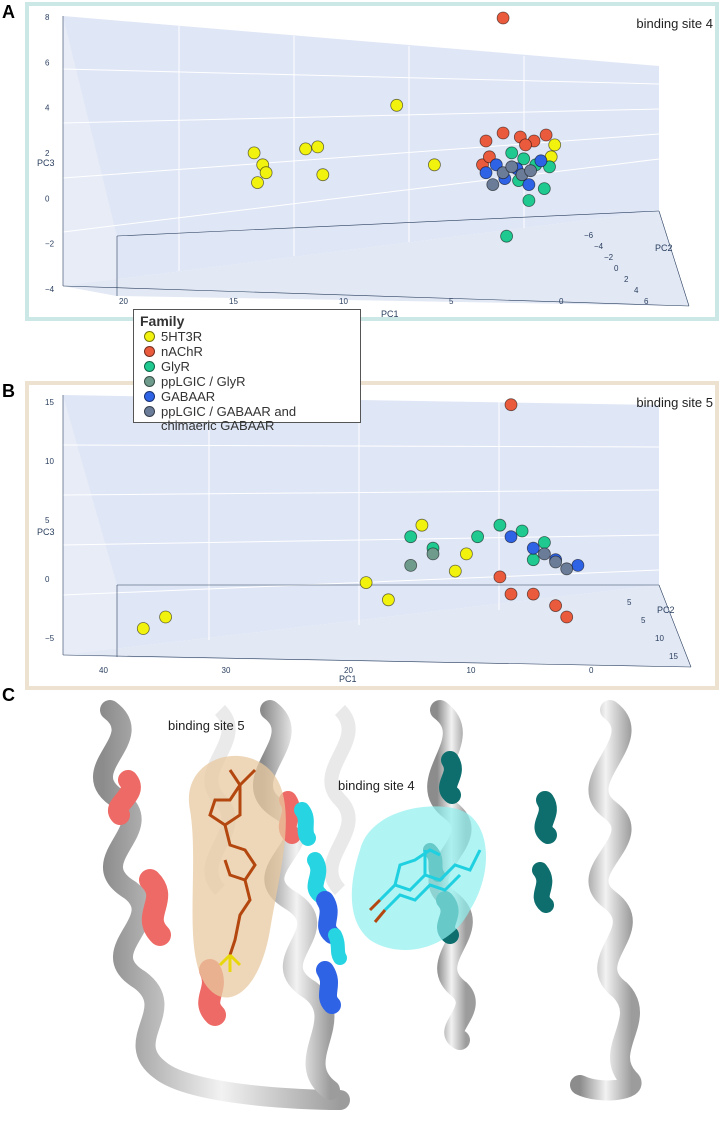  I want to click on y-tick-label: 4, so click(636, 290).